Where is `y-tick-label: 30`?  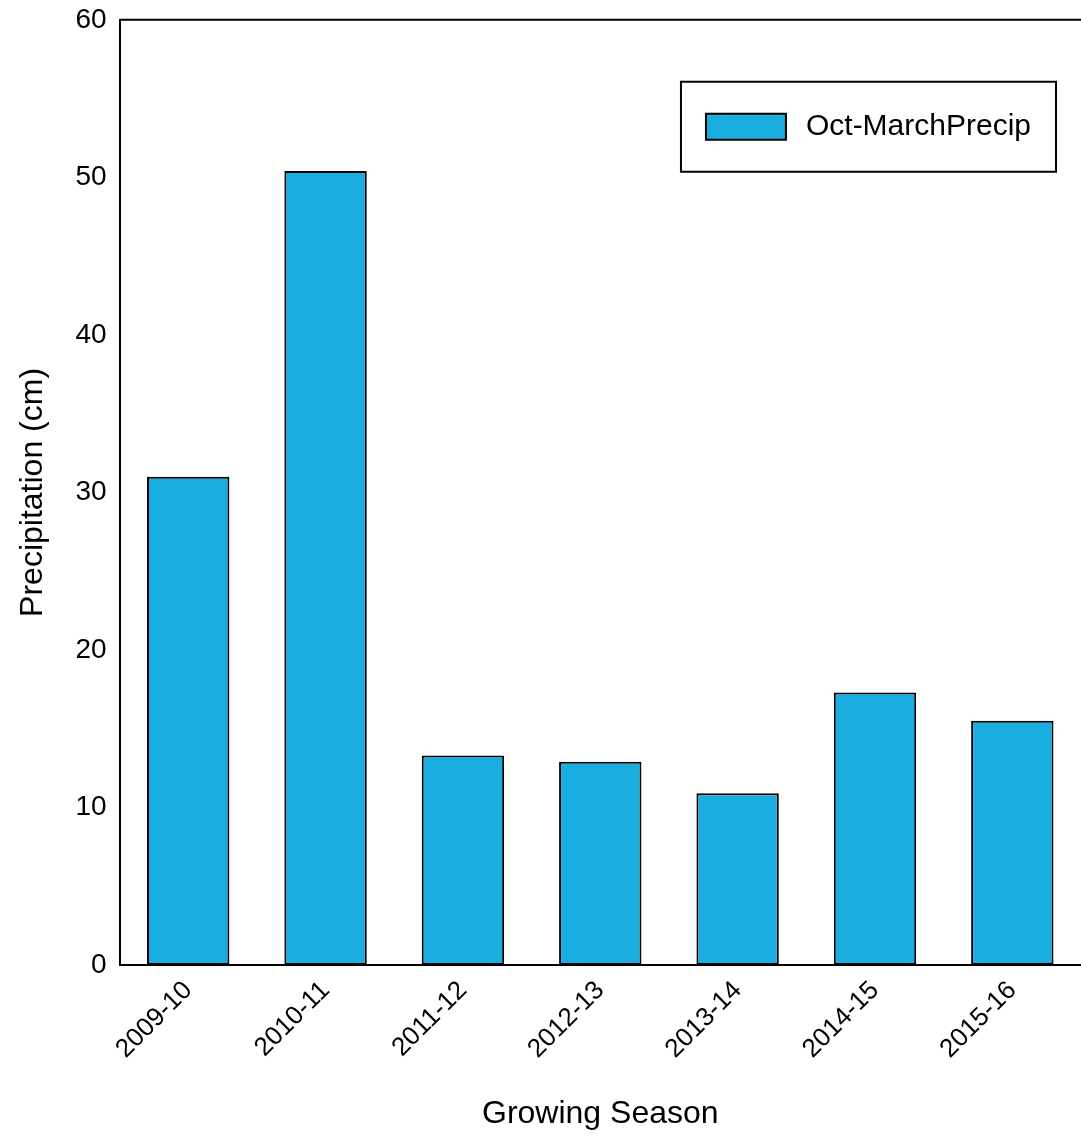 y-tick-label: 30 is located at coordinates (91, 491).